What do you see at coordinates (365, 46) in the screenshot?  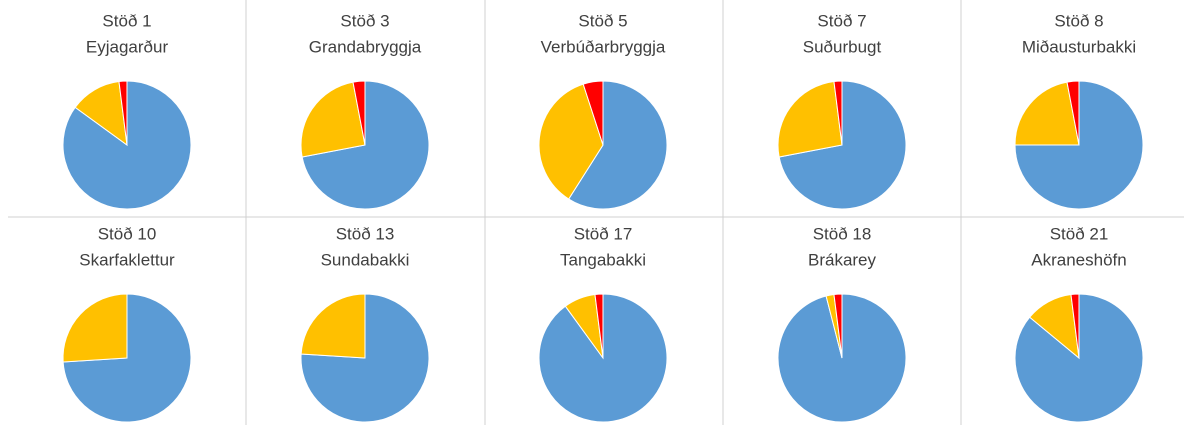 I see `chart-subtitle: Grandabryggja` at bounding box center [365, 46].